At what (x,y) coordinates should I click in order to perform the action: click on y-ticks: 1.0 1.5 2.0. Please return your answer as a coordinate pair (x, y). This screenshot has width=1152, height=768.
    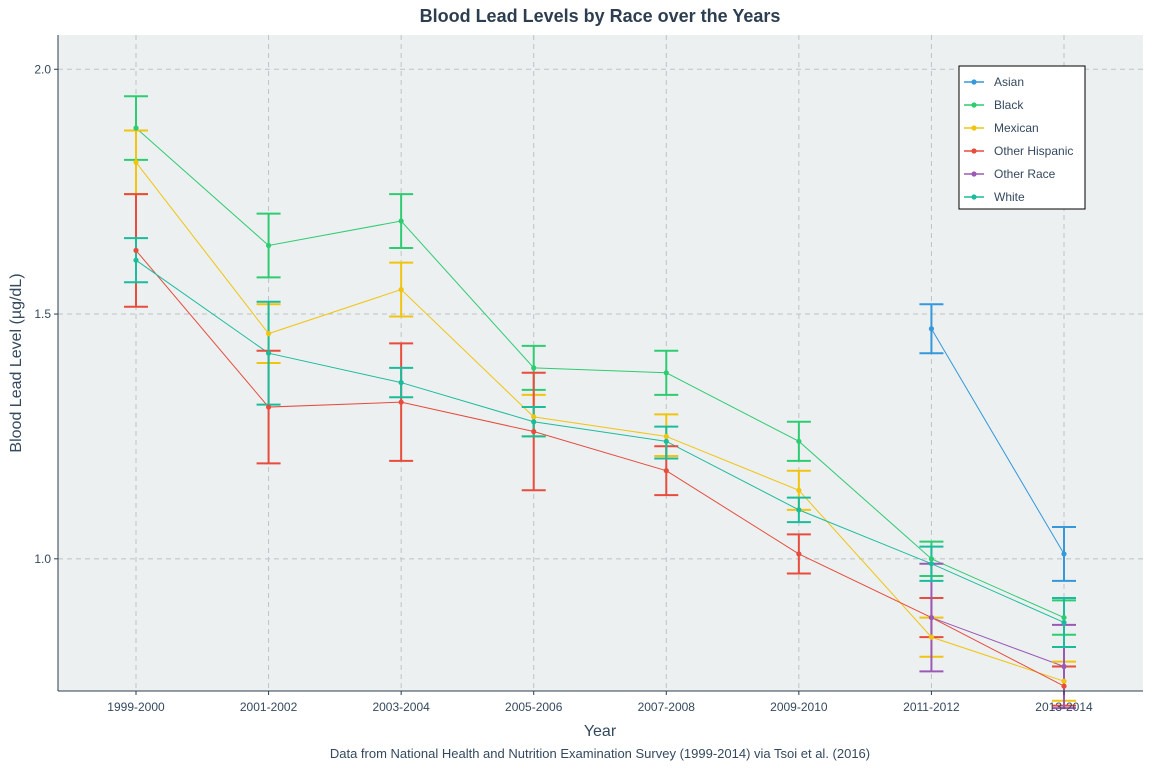
    Looking at the image, I should click on (46, 314).